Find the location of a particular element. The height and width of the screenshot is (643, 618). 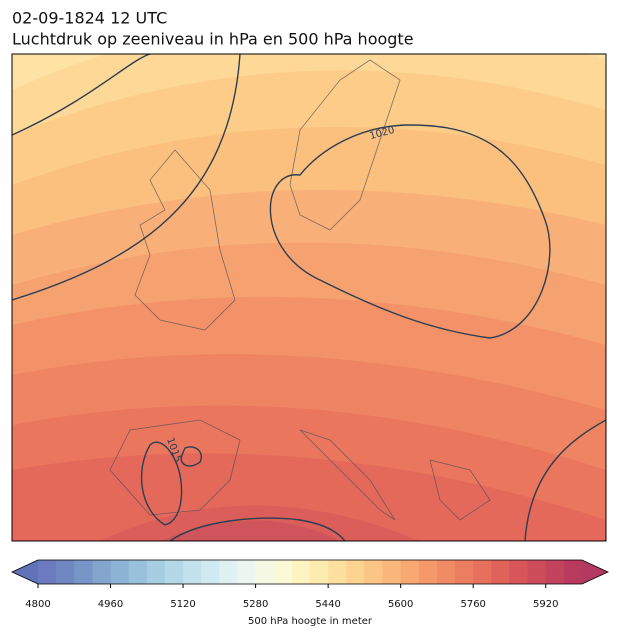

colorbar-extend-low is located at coordinates (25, 572).